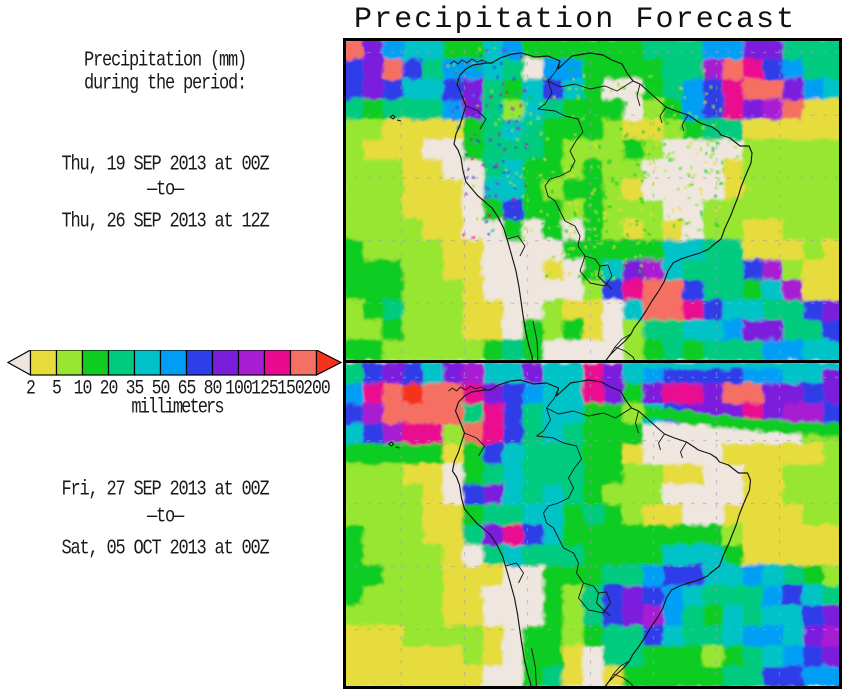  I want to click on svg-text: 10, so click(83, 388).